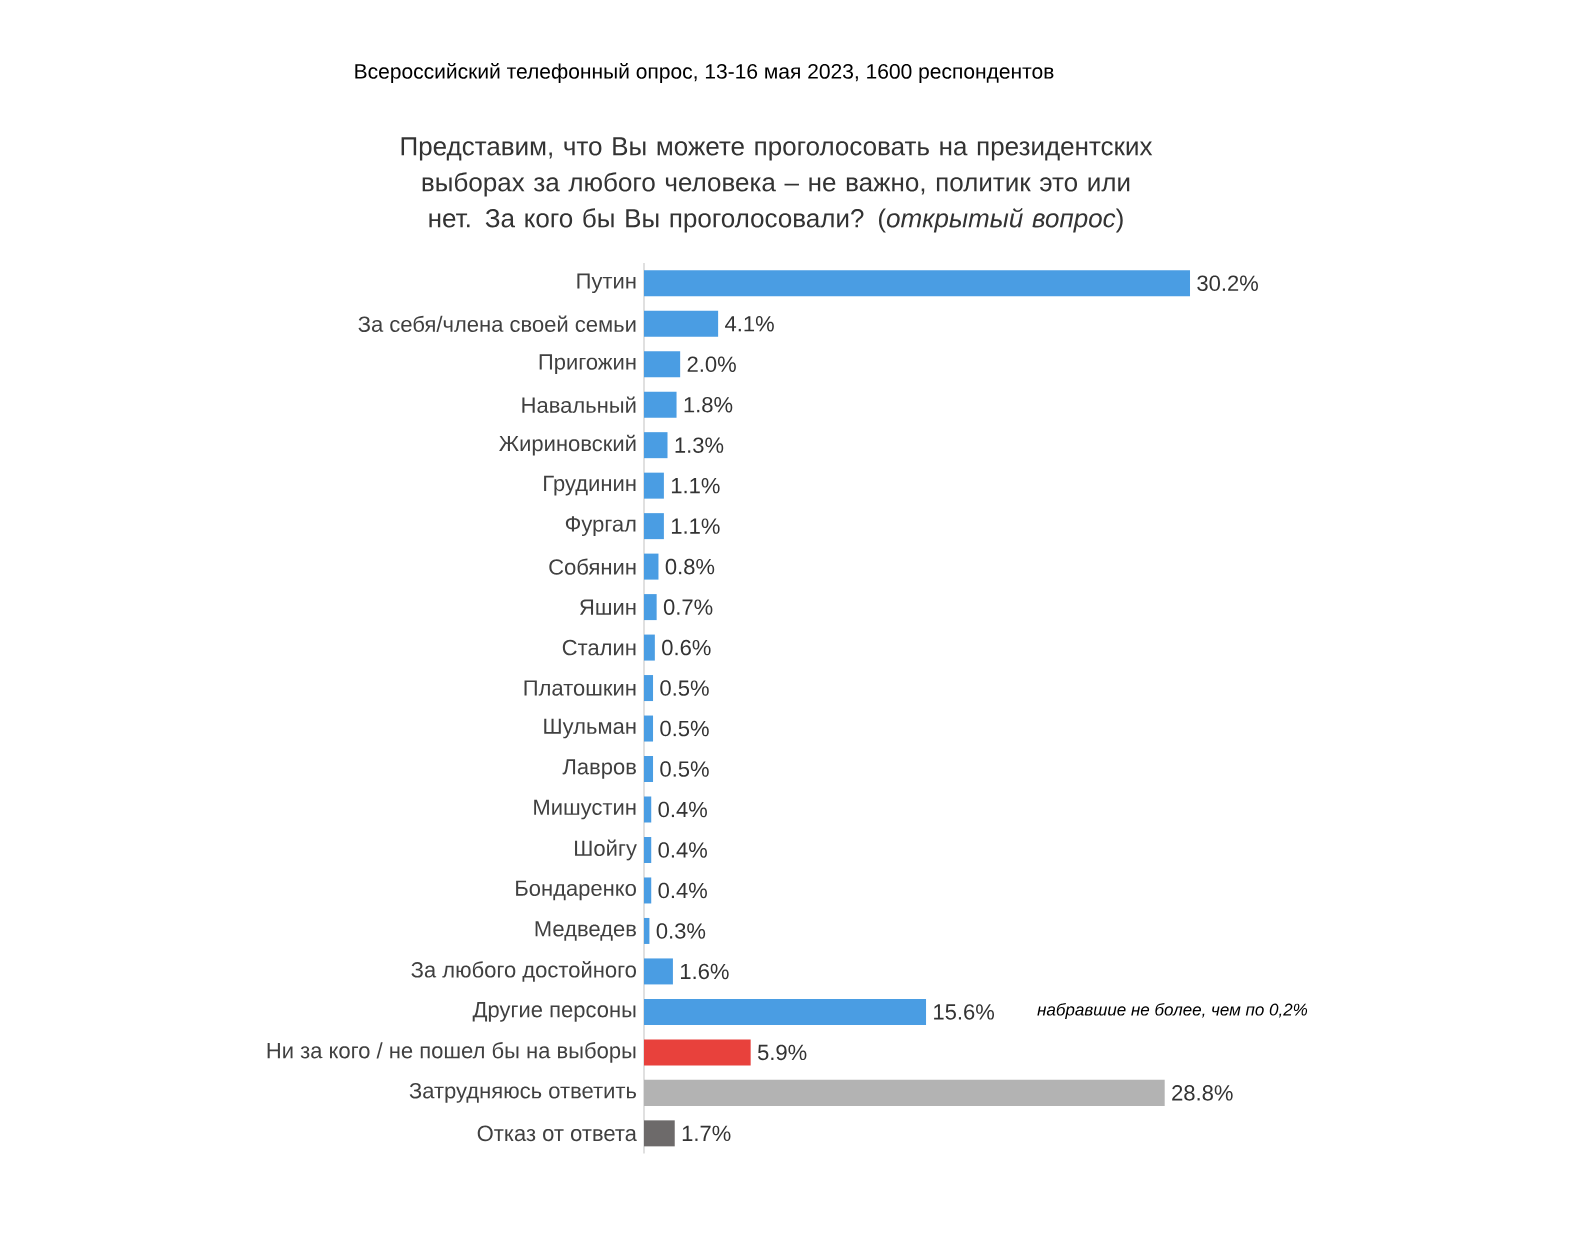 This screenshot has width=1576, height=1236. What do you see at coordinates (711, 364) in the screenshot?
I see `data-label: 2.0%` at bounding box center [711, 364].